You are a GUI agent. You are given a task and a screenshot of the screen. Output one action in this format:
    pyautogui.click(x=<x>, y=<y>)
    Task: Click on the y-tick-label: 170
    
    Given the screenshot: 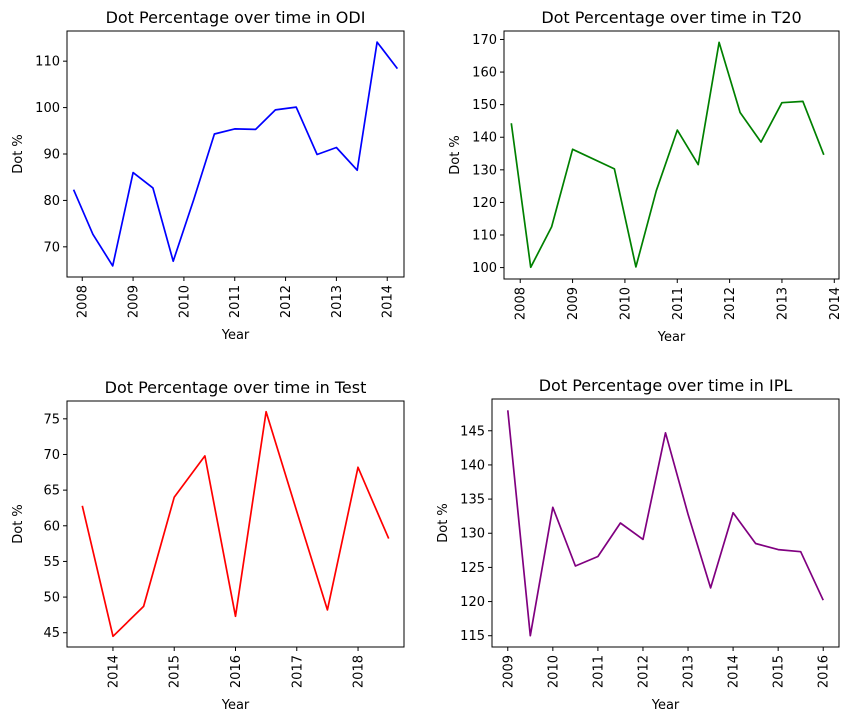 What is the action you would take?
    pyautogui.click(x=484, y=40)
    